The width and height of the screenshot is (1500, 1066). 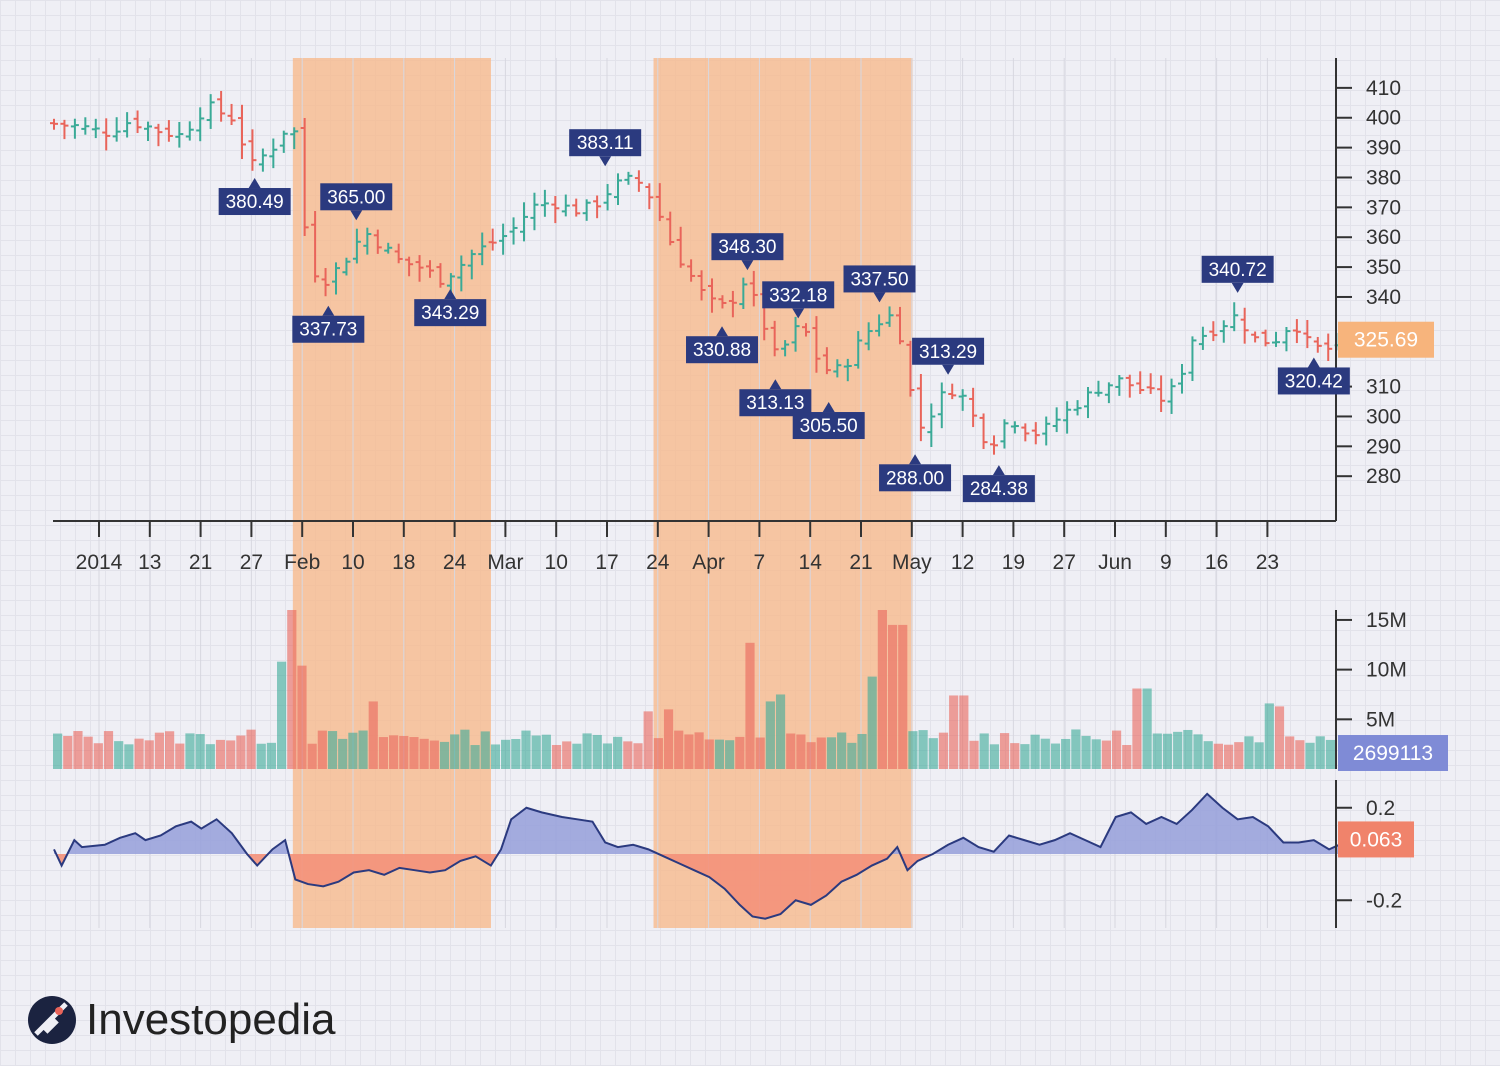 I want to click on callout-label: 337.50, so click(x=879, y=279).